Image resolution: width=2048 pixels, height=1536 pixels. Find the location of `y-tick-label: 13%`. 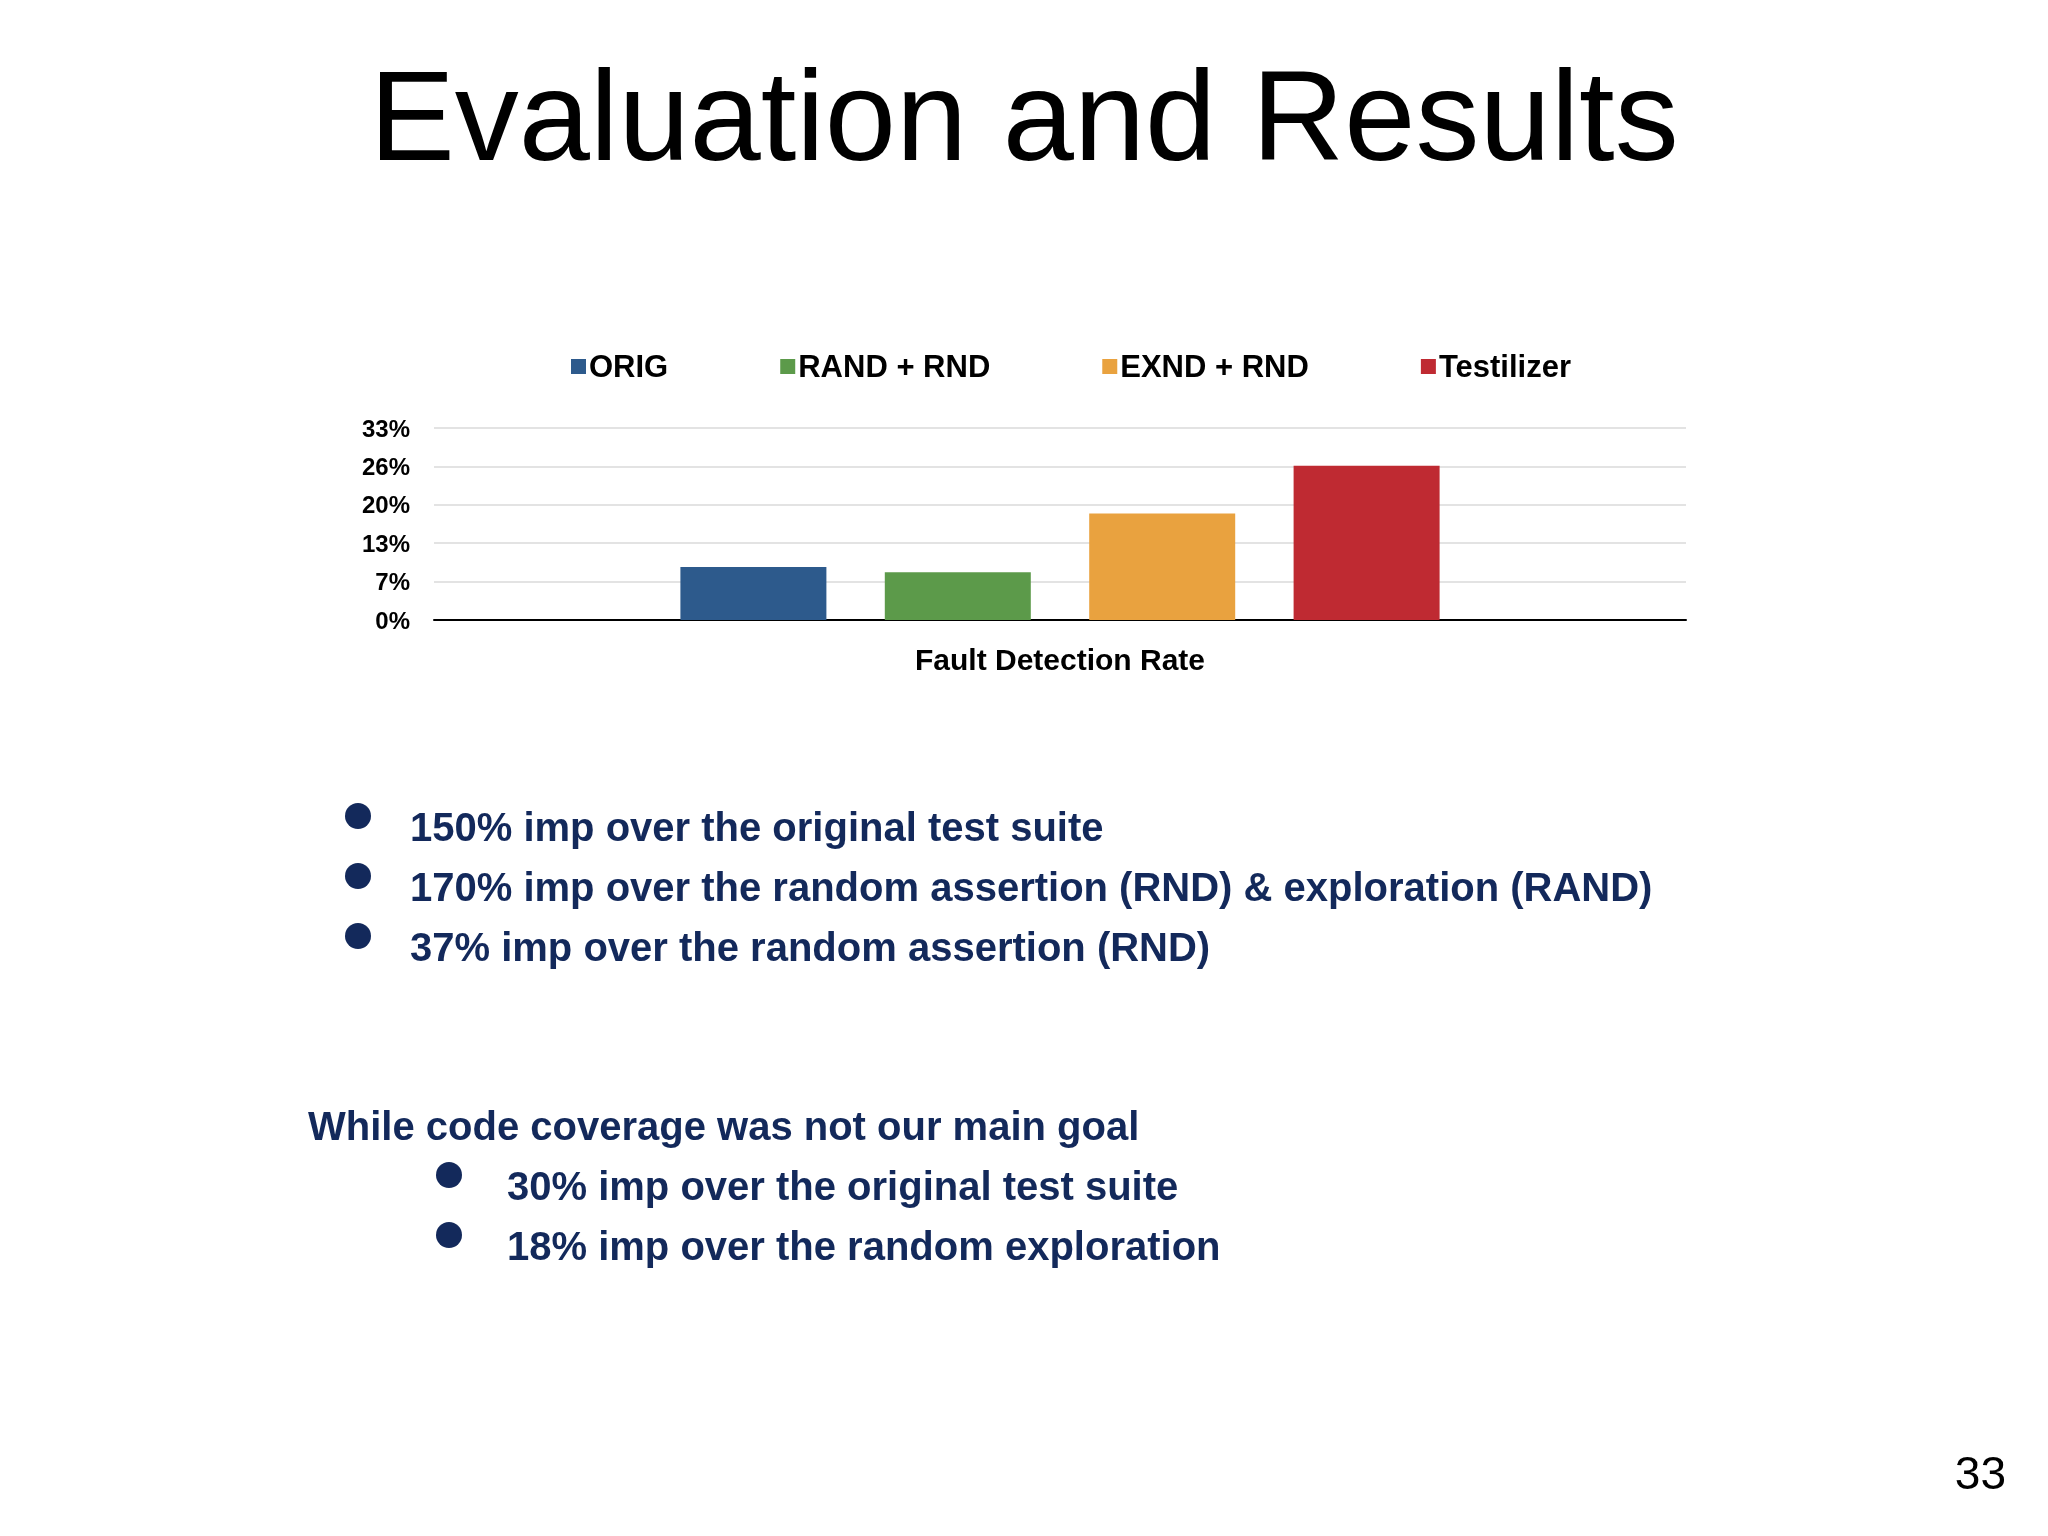

y-tick-label: 13% is located at coordinates (385, 543).